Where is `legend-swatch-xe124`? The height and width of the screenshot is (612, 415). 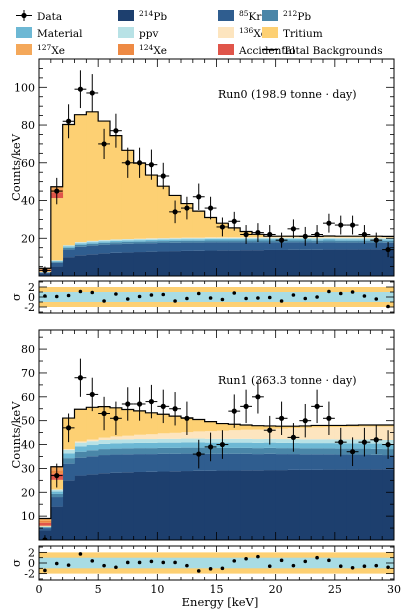 legend-swatch-xe124 is located at coordinates (126, 49).